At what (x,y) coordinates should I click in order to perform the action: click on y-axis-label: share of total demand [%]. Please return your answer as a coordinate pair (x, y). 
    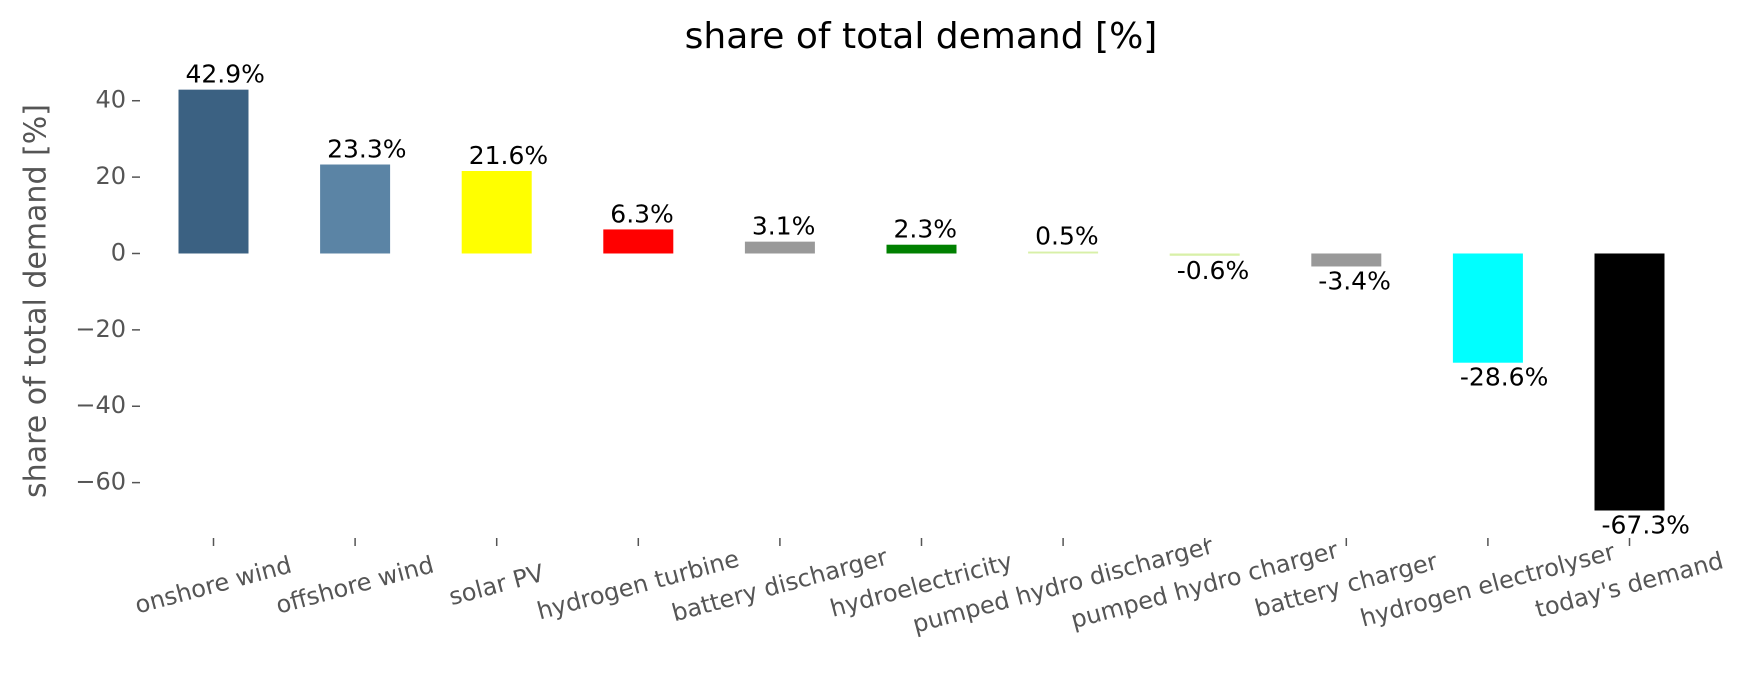
    Looking at the image, I should click on (36, 301).